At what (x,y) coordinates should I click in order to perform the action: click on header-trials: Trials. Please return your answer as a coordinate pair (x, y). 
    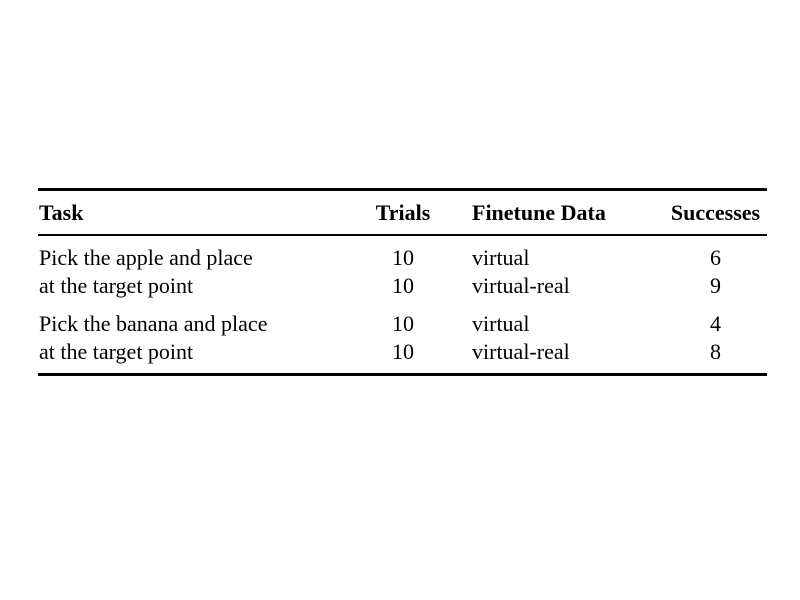
    Looking at the image, I should click on (403, 212).